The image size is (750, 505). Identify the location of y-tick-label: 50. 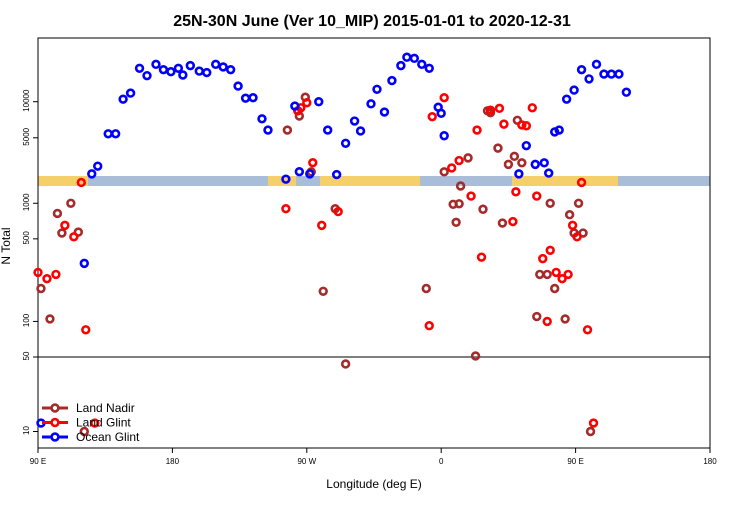
(26, 355).